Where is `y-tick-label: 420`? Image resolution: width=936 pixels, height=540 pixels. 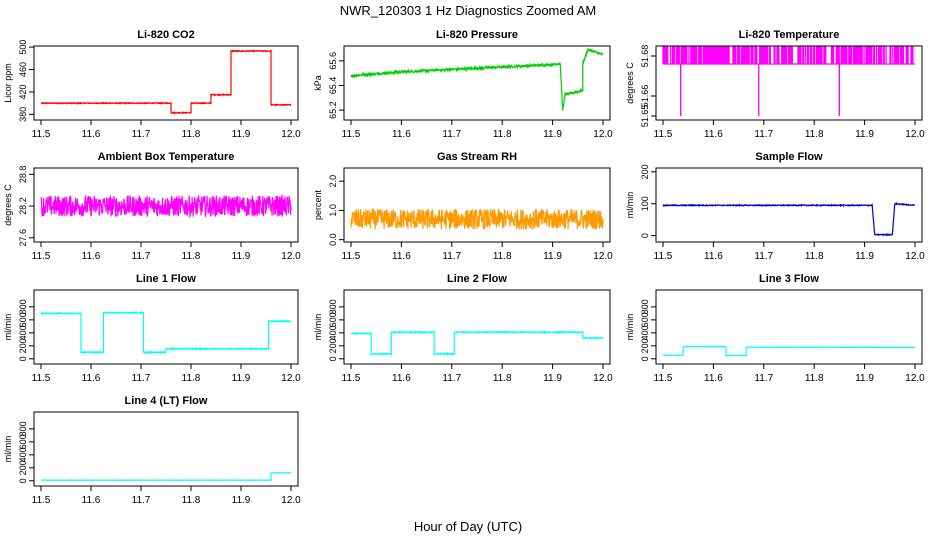 y-tick-label: 420 is located at coordinates (23, 91).